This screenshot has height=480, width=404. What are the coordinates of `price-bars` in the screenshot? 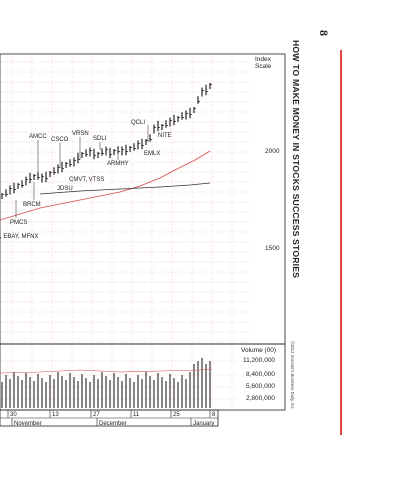 It's located at (106, 141).